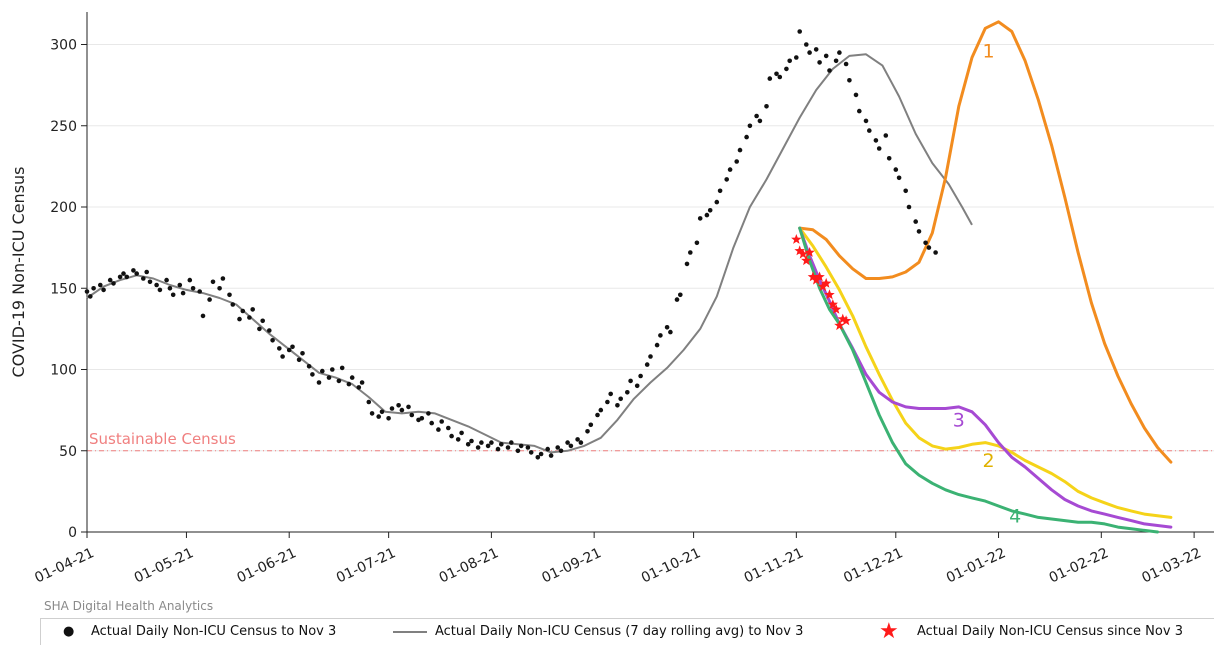 Image resolution: width=1214 pixels, height=645 pixels. I want to click on x-tick-label: 01-02-22, so click(1079, 565).